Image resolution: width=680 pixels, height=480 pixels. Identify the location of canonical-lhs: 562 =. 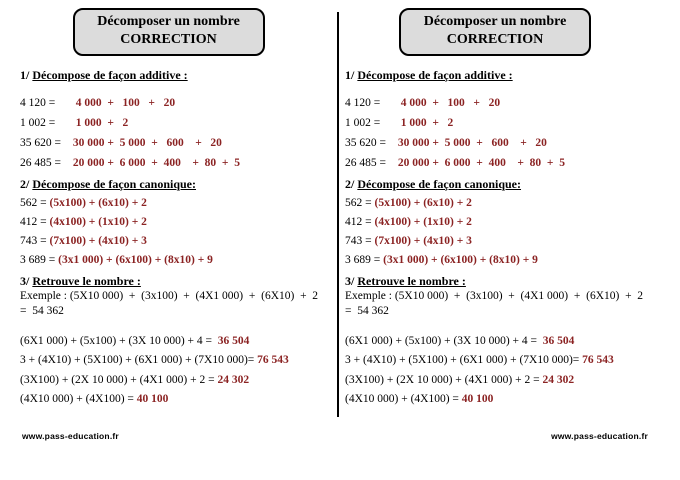
(35, 202).